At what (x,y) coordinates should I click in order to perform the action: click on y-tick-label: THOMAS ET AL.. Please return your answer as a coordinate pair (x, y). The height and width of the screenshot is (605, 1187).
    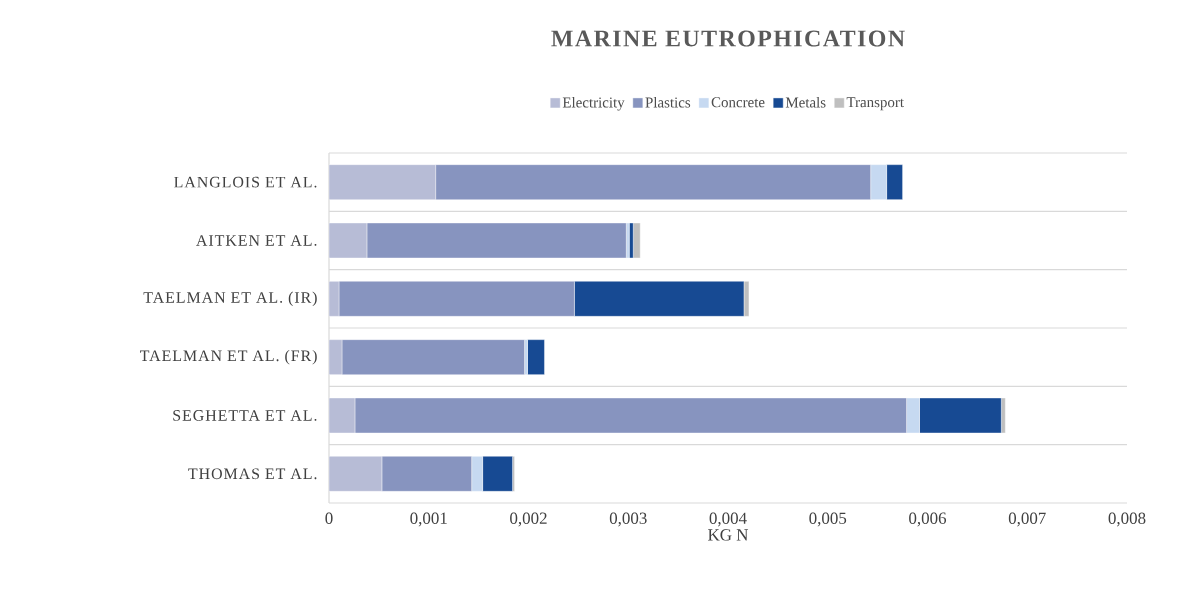
    Looking at the image, I should click on (252, 474).